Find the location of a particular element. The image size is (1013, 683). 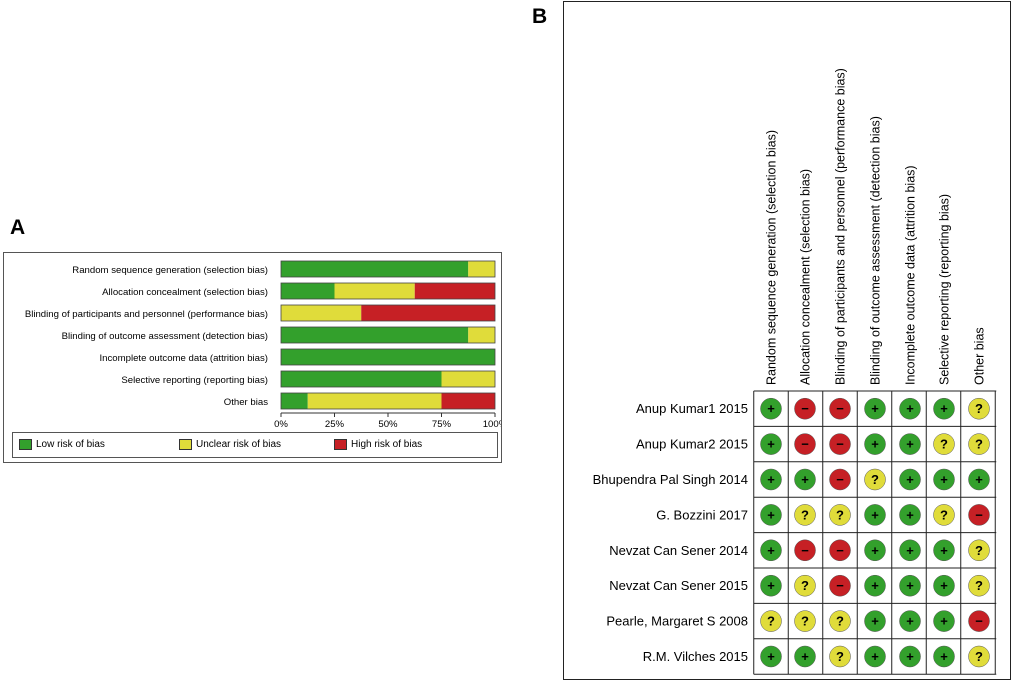

x-tick-label: 50% is located at coordinates (388, 424).